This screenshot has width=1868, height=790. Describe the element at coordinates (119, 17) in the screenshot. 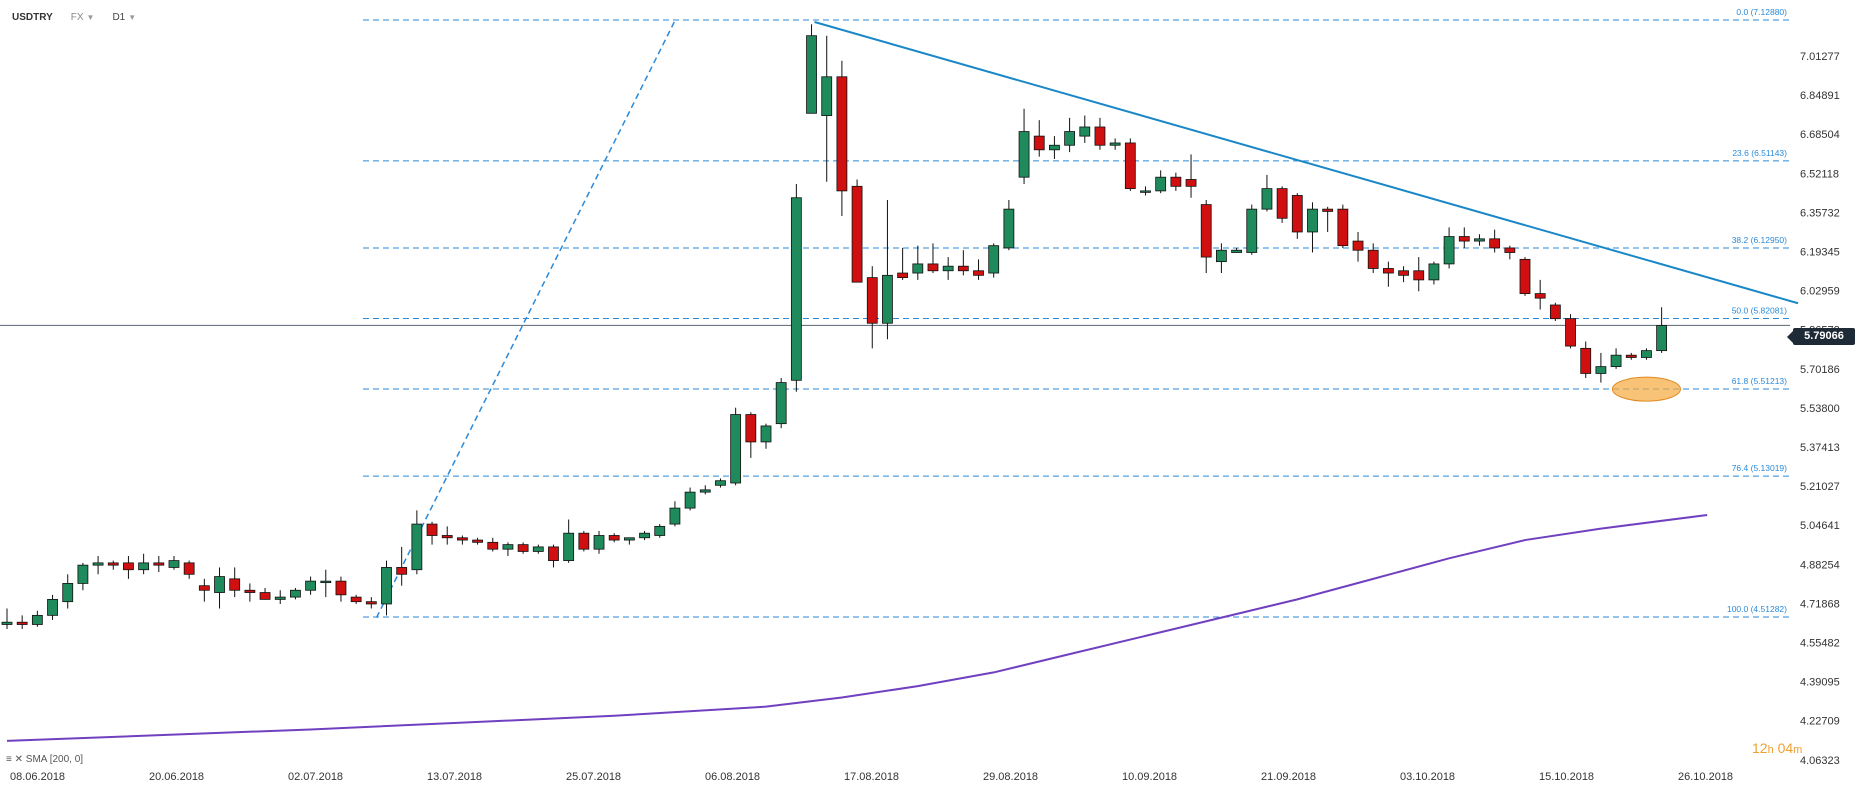

I see `timeframe-label: D1` at that location.